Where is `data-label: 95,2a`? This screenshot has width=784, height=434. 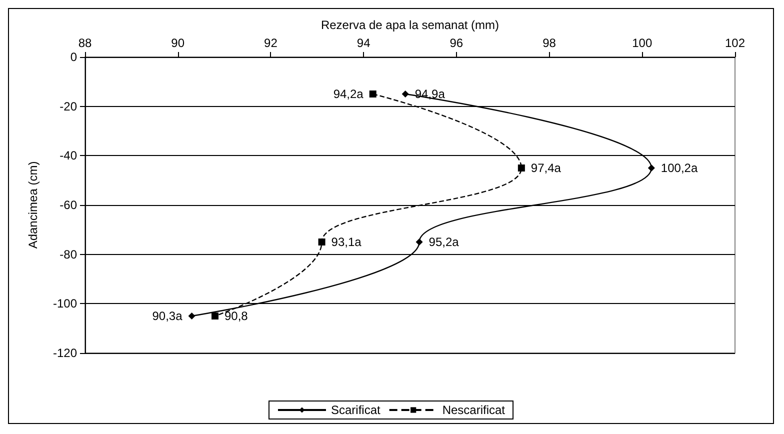
data-label: 95,2a is located at coordinates (444, 242).